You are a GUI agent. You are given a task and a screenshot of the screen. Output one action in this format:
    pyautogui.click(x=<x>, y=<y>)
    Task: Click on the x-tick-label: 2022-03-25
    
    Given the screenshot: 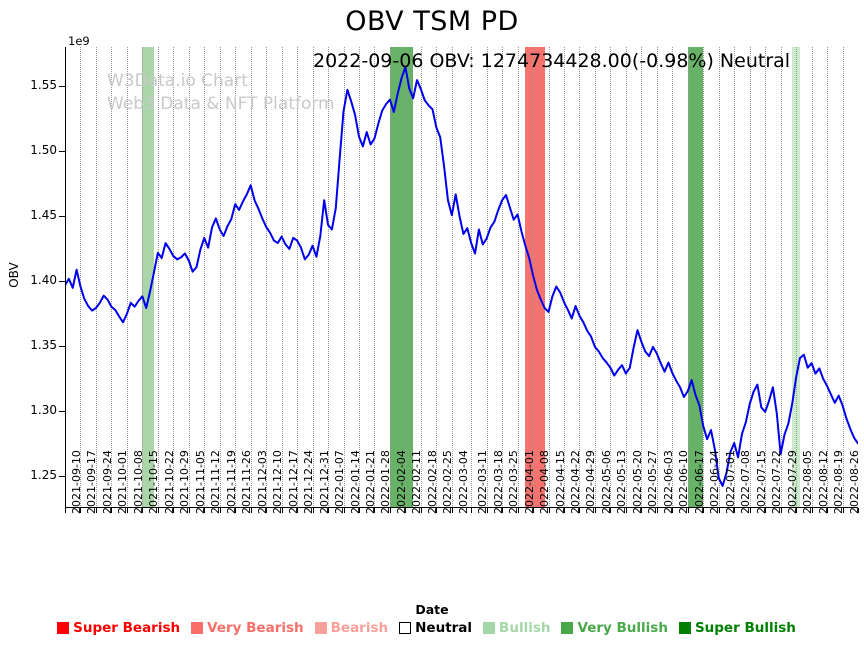 What is the action you would take?
    pyautogui.click(x=514, y=482)
    